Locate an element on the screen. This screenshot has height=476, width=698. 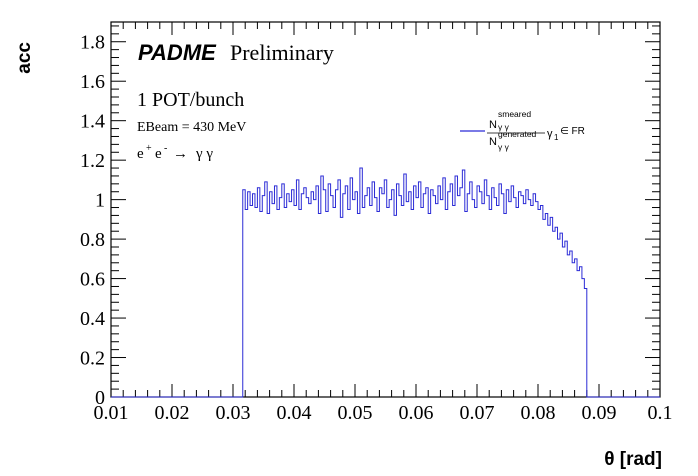
legend-numerator-sup: smeared is located at coordinates (514, 114).